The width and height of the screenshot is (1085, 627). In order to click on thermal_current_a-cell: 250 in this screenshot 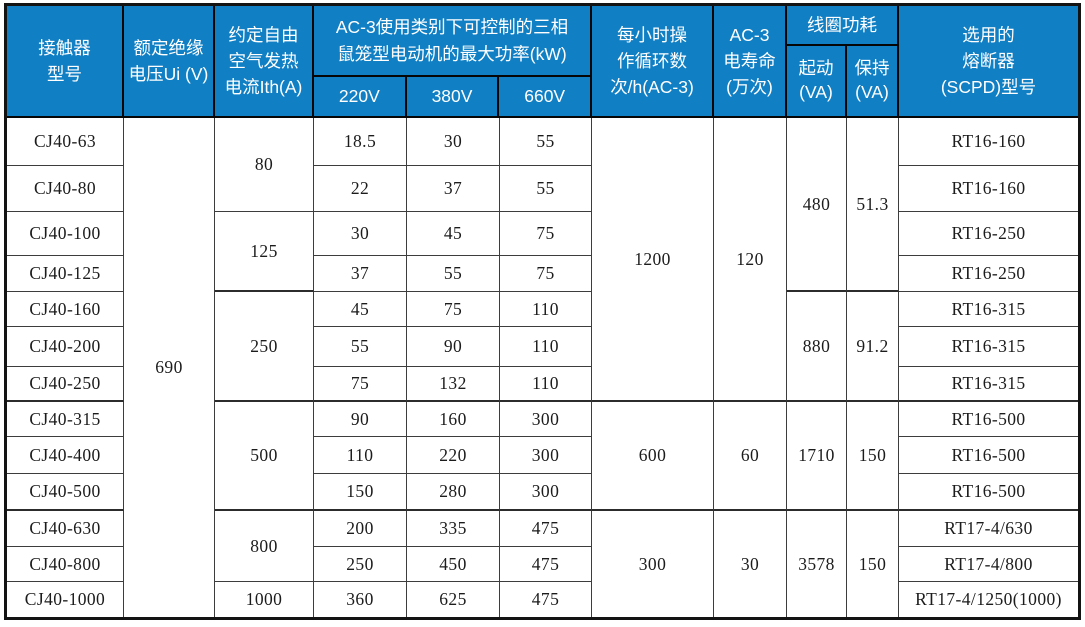, I will do `click(264, 347)`.